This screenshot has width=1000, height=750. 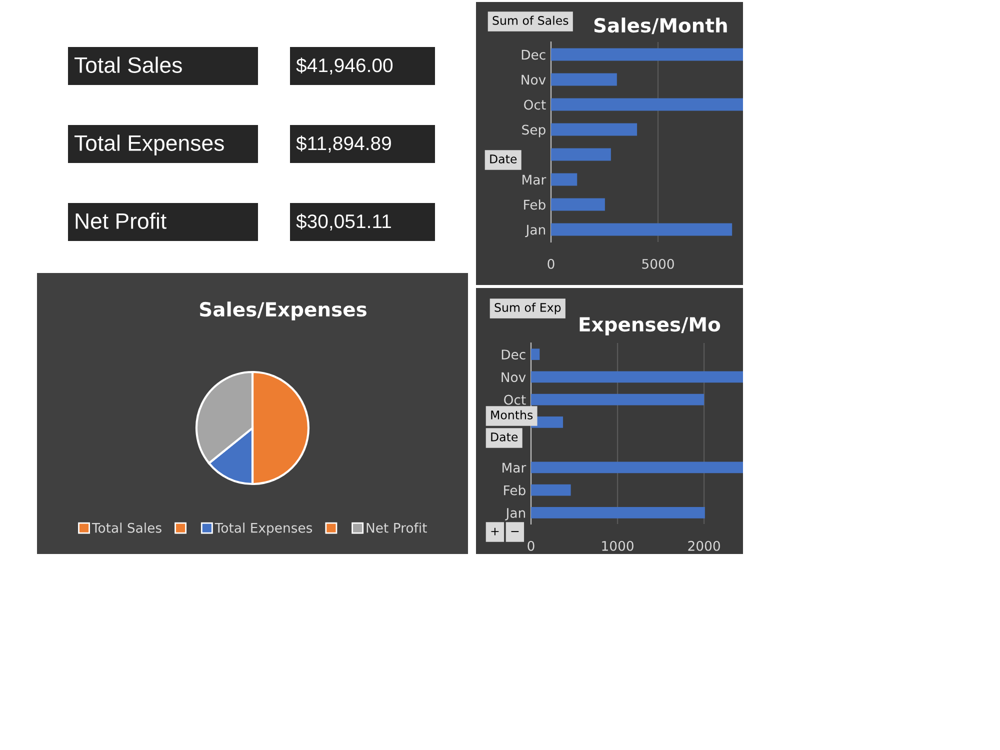 I want to click on text: Sum of Sales, so click(x=530, y=20).